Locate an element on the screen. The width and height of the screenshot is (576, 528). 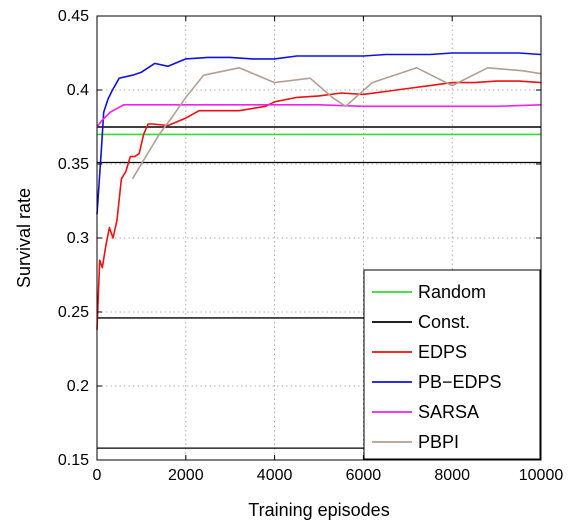
legend-label: EDPS is located at coordinates (442, 352).